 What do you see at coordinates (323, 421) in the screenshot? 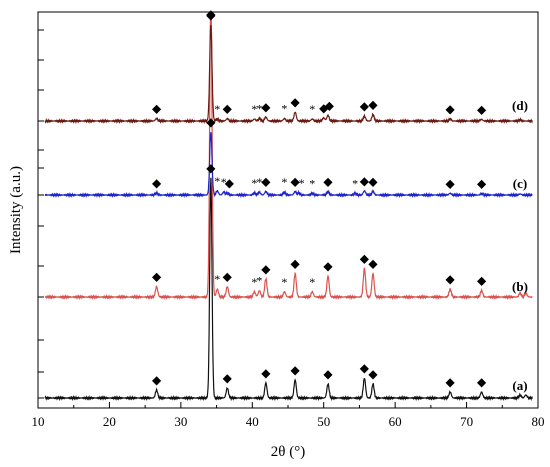
I see `x-tick-label: 50` at bounding box center [323, 421].